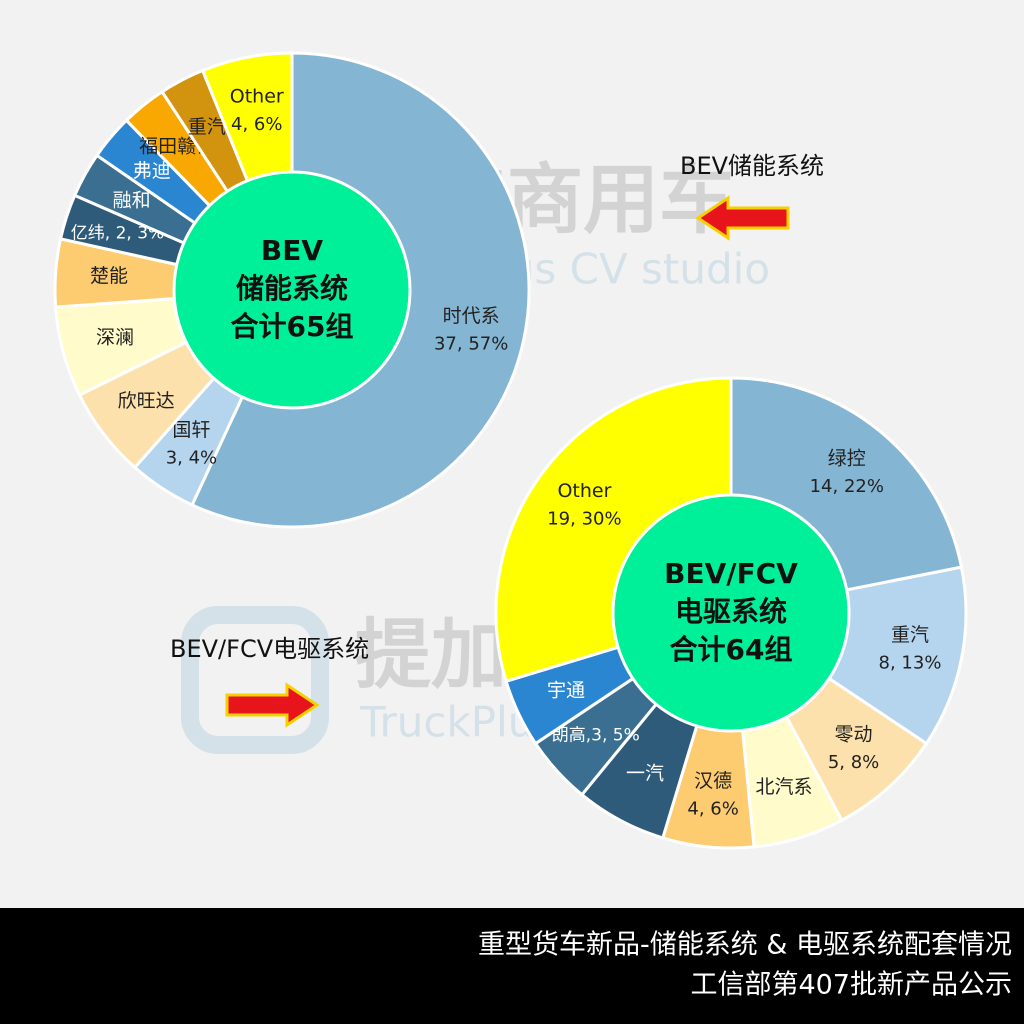 This screenshot has width=1024, height=1024. I want to click on footer-line: 工信部第407批新产品公示, so click(851, 985).